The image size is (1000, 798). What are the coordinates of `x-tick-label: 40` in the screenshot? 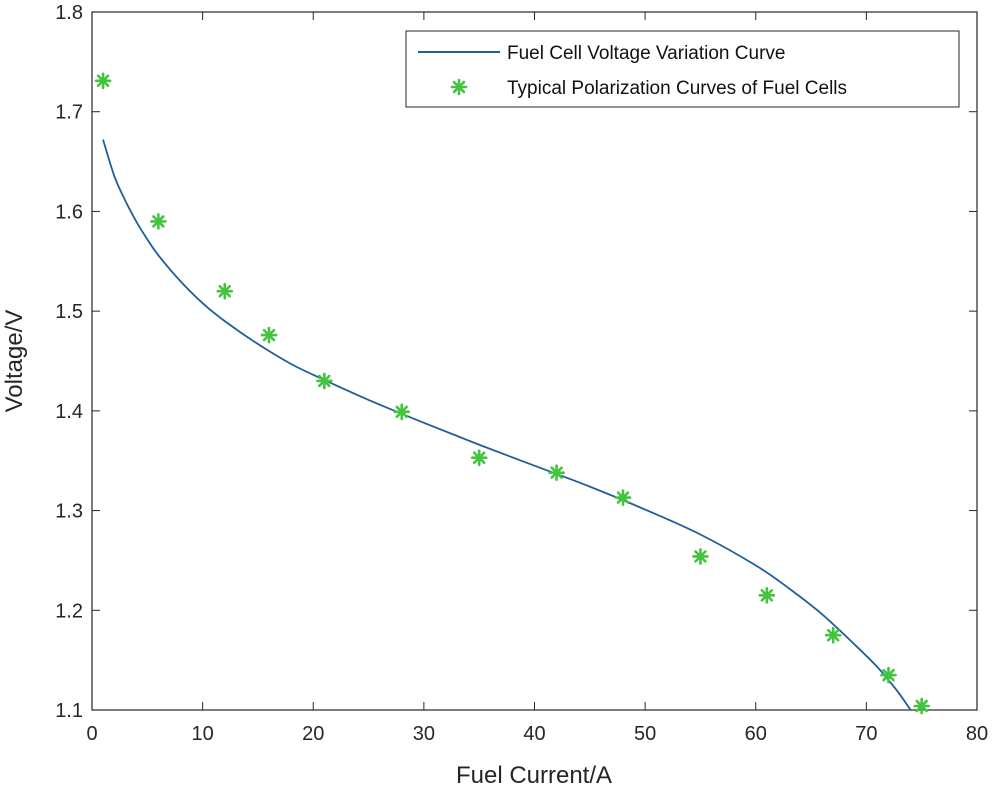 It's located at (534, 734).